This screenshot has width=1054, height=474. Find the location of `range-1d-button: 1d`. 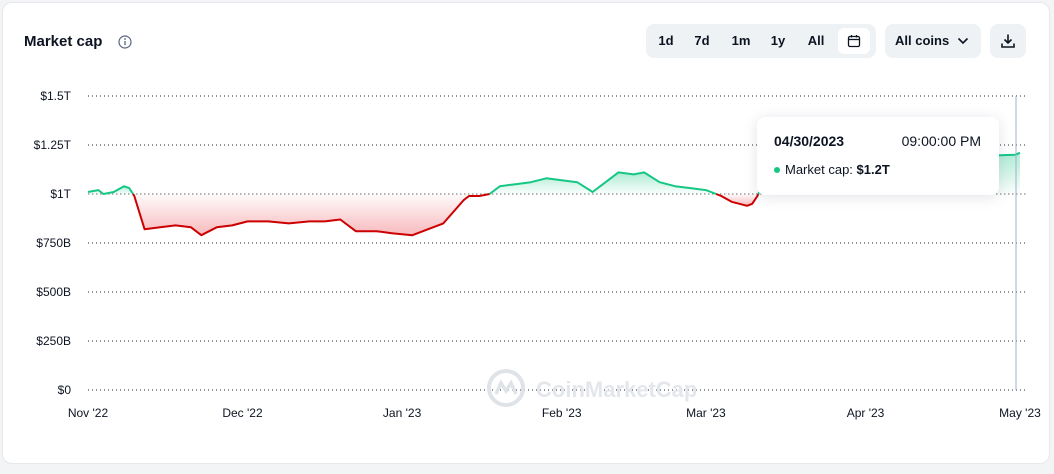

range-1d-button: 1d is located at coordinates (666, 40).